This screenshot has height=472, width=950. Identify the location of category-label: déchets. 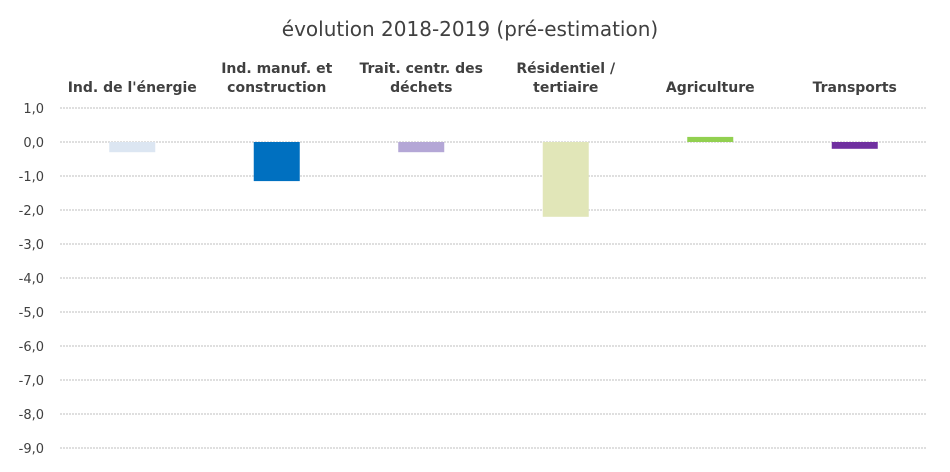
(421, 88).